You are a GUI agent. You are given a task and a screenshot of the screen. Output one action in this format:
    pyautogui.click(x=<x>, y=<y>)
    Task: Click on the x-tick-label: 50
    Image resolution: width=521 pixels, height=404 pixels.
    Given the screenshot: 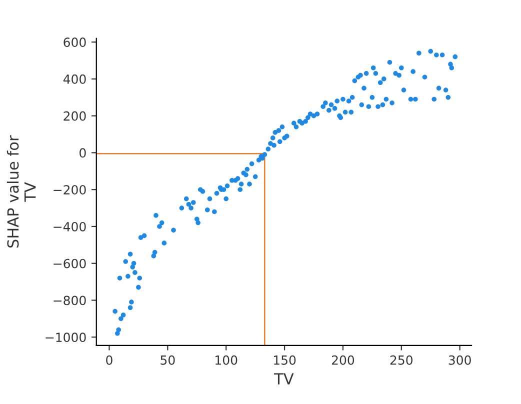 What is the action you would take?
    pyautogui.click(x=167, y=360)
    